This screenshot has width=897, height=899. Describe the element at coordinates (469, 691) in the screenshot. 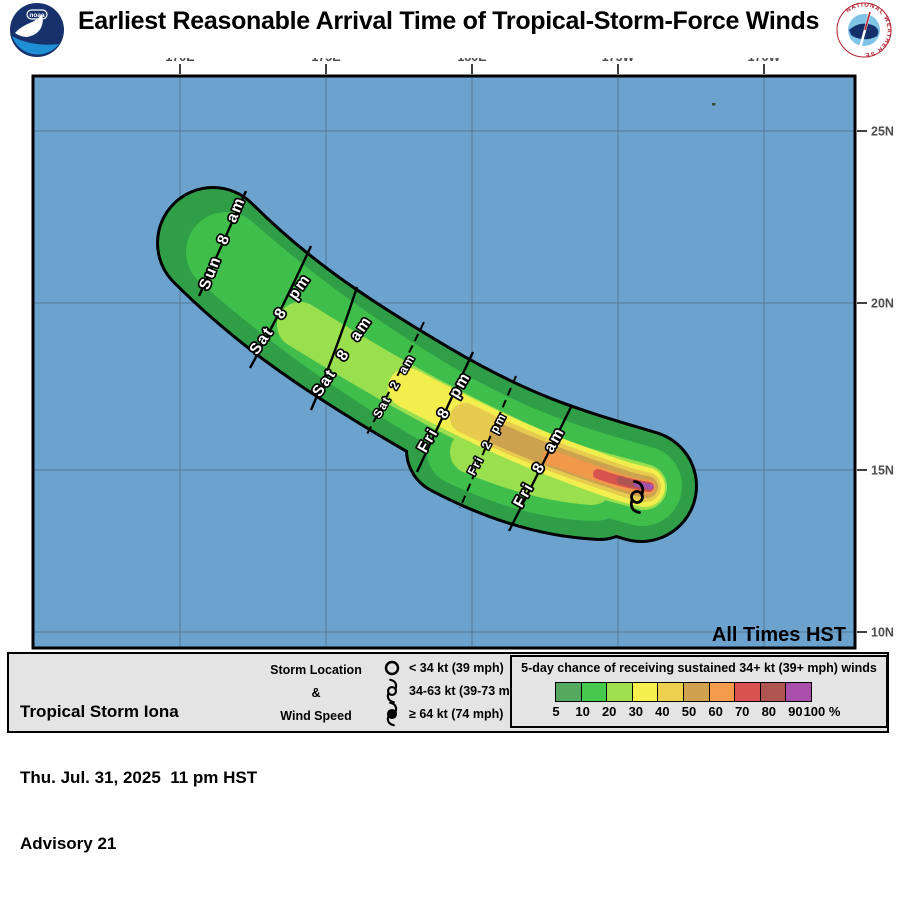

I see `key-label-34-63: 34-63 kt (39-73 mph)` at that location.